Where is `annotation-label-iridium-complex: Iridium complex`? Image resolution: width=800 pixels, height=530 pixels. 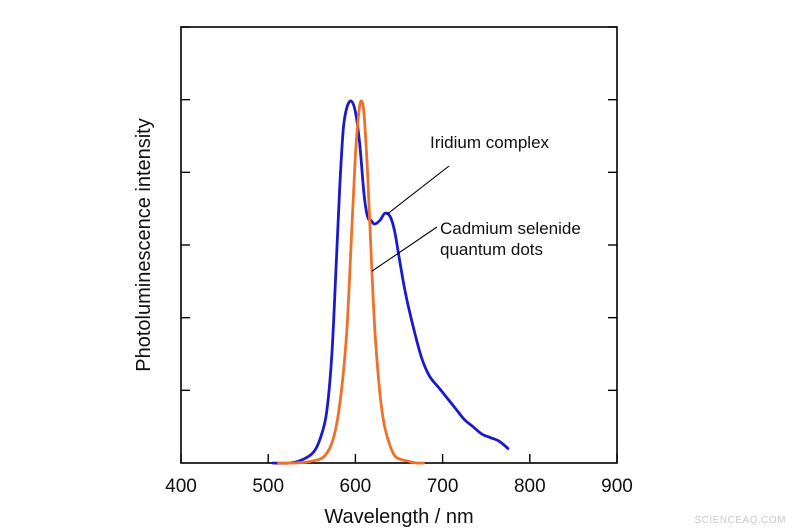
annotation-label-iridium-complex: Iridium complex is located at coordinates (490, 142).